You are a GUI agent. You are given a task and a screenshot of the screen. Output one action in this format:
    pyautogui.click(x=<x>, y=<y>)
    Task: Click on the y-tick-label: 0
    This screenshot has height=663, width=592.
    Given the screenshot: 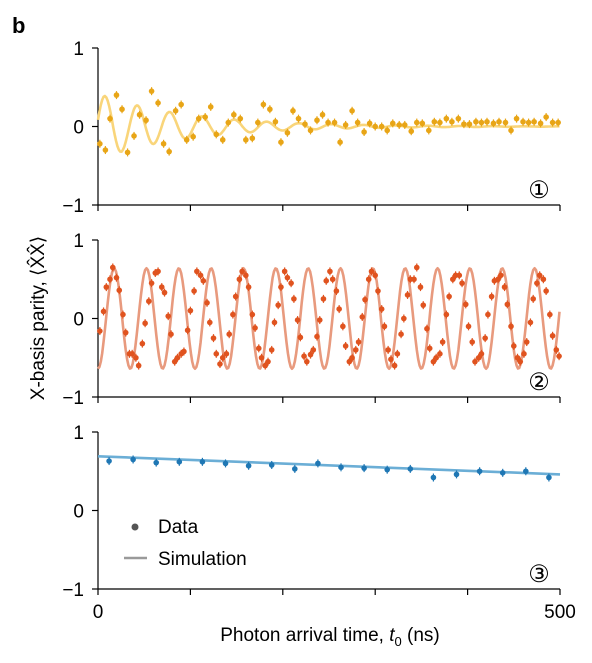 What is the action you would take?
    pyautogui.click(x=78, y=320)
    